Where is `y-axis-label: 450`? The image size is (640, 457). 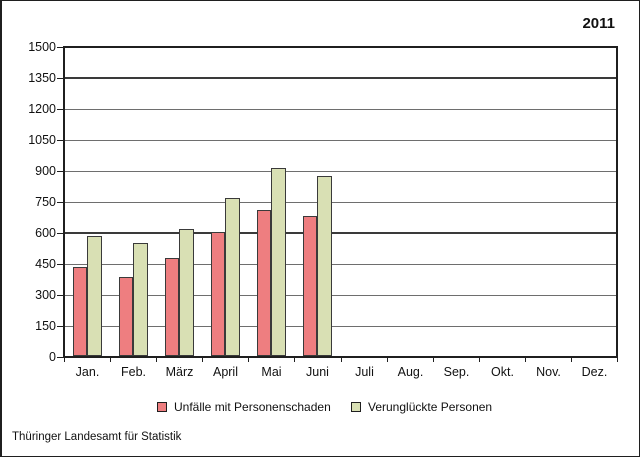 y-axis-label: 450 is located at coordinates (45, 264).